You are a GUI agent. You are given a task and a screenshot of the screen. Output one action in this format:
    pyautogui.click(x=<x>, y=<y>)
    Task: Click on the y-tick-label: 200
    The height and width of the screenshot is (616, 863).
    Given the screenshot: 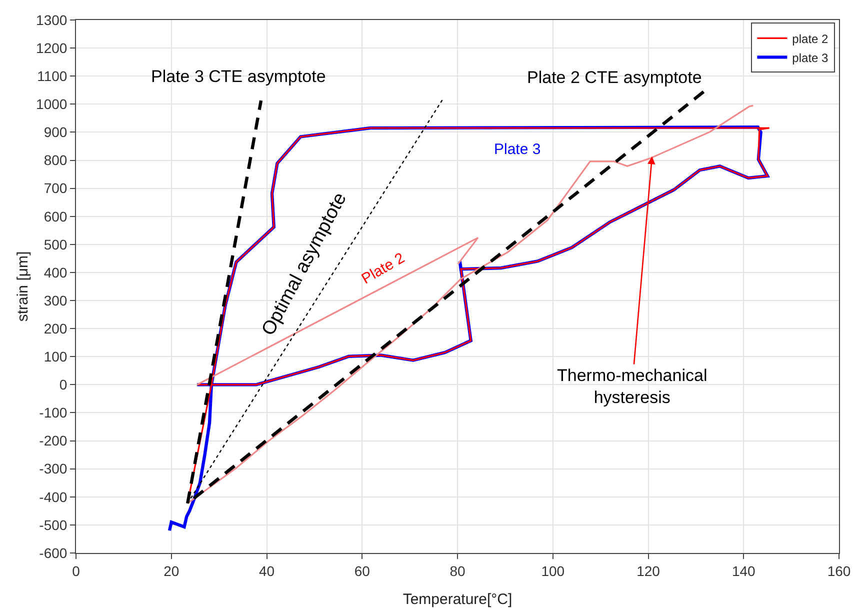 What is the action you would take?
    pyautogui.click(x=56, y=328)
    